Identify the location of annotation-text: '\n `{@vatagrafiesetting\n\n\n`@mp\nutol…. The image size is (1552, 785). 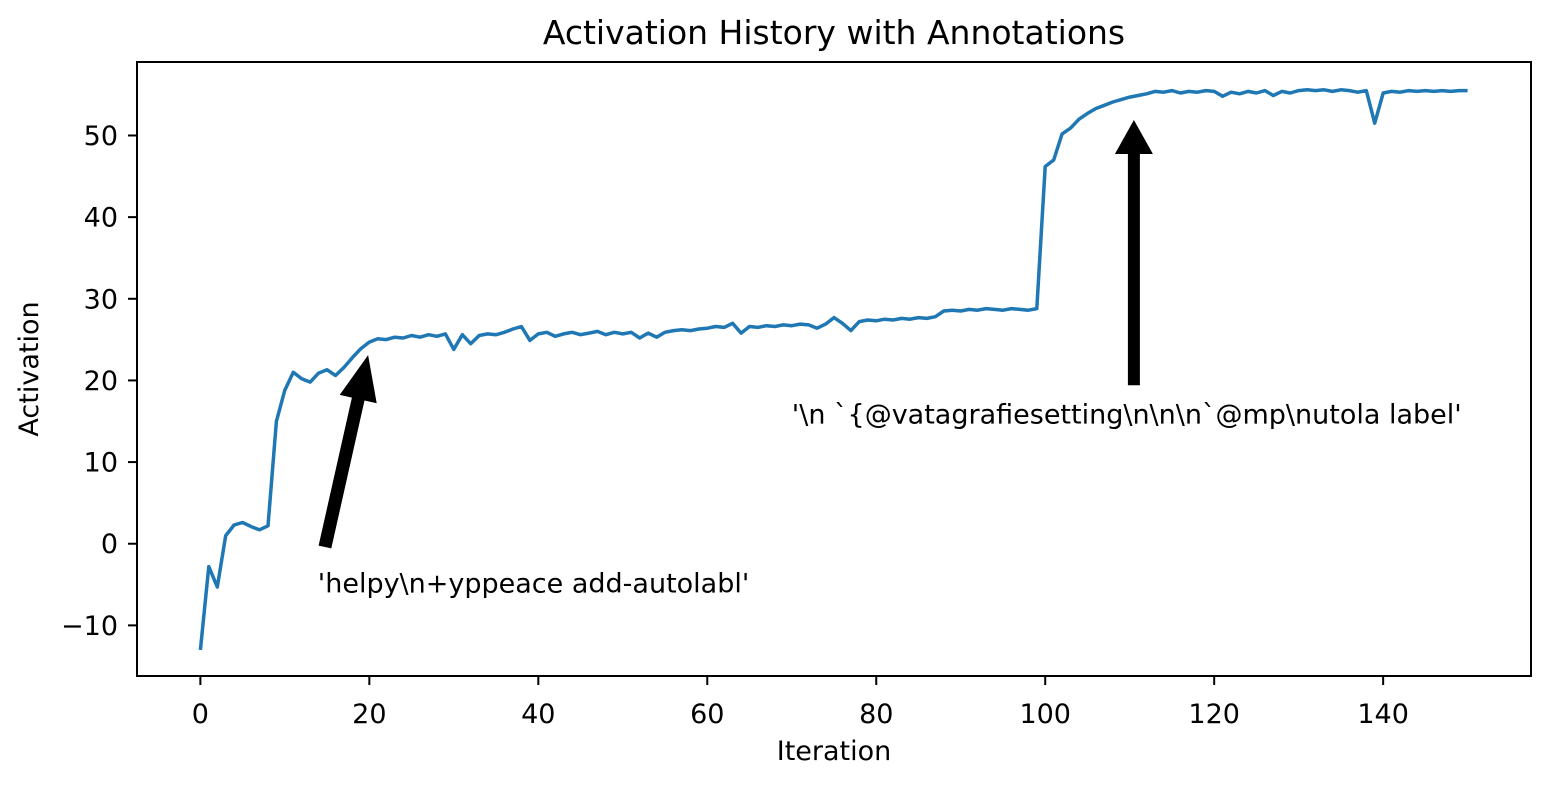
(1127, 415).